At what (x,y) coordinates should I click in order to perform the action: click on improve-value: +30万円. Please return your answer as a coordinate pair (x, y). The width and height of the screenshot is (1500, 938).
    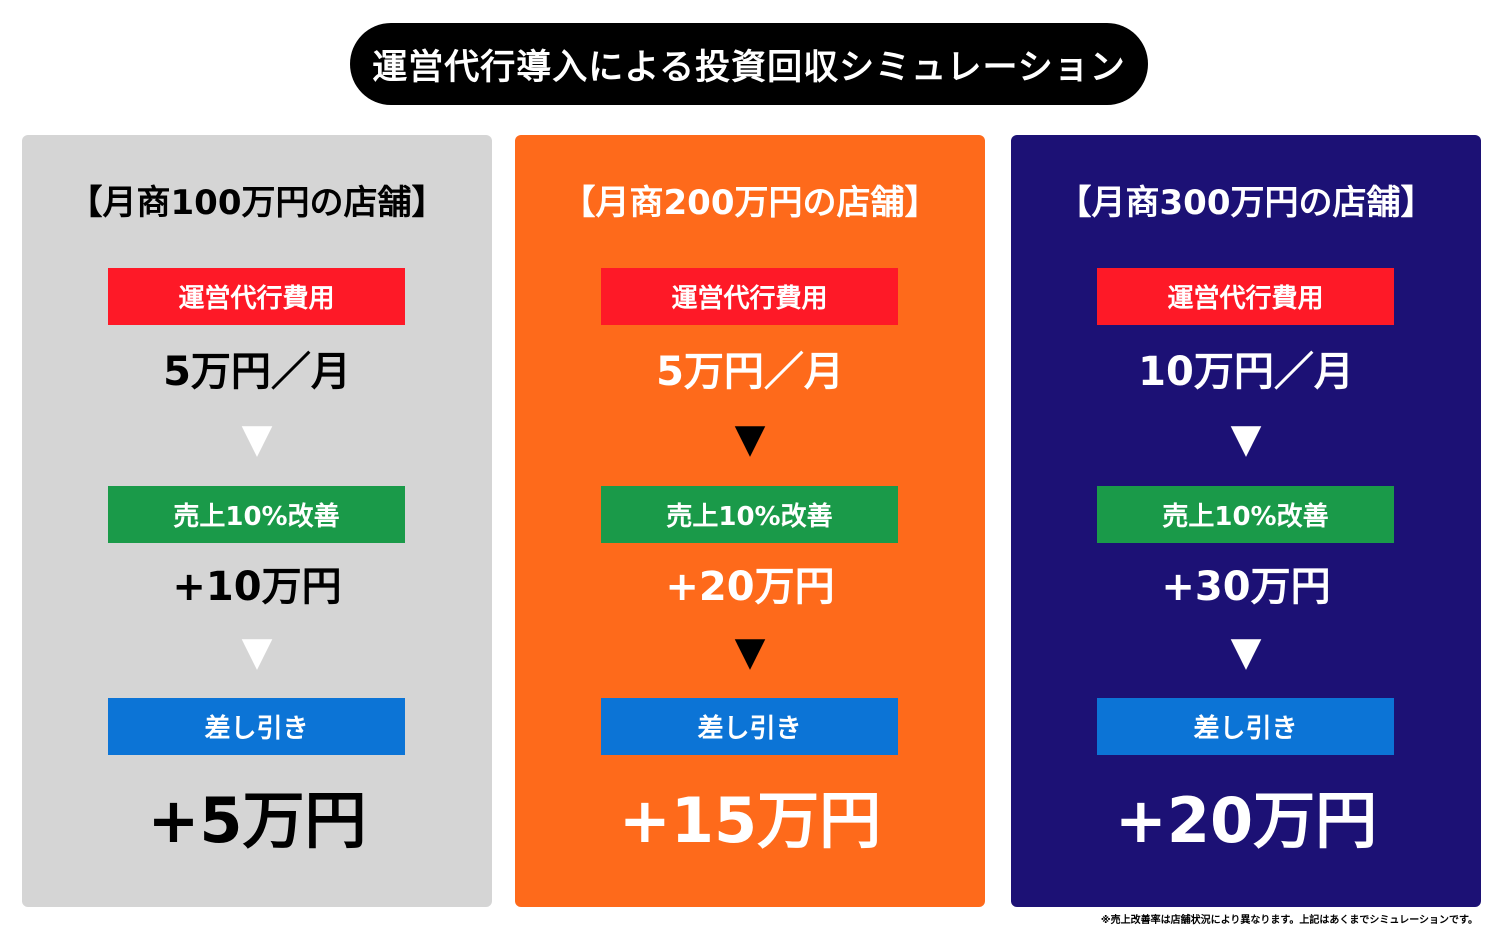
    Looking at the image, I should click on (1246, 587).